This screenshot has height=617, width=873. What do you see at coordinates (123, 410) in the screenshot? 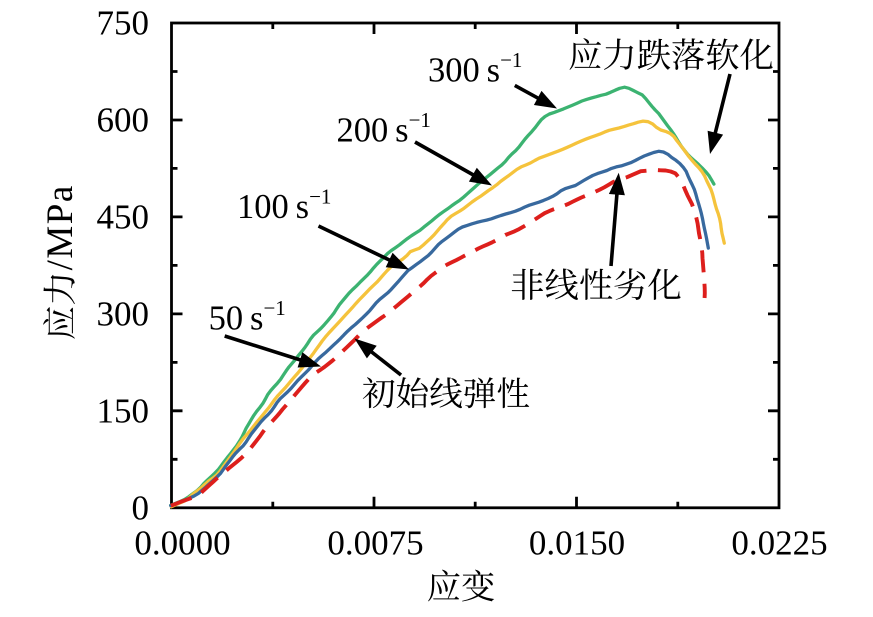
I see `svg-text: 150` at bounding box center [123, 410].